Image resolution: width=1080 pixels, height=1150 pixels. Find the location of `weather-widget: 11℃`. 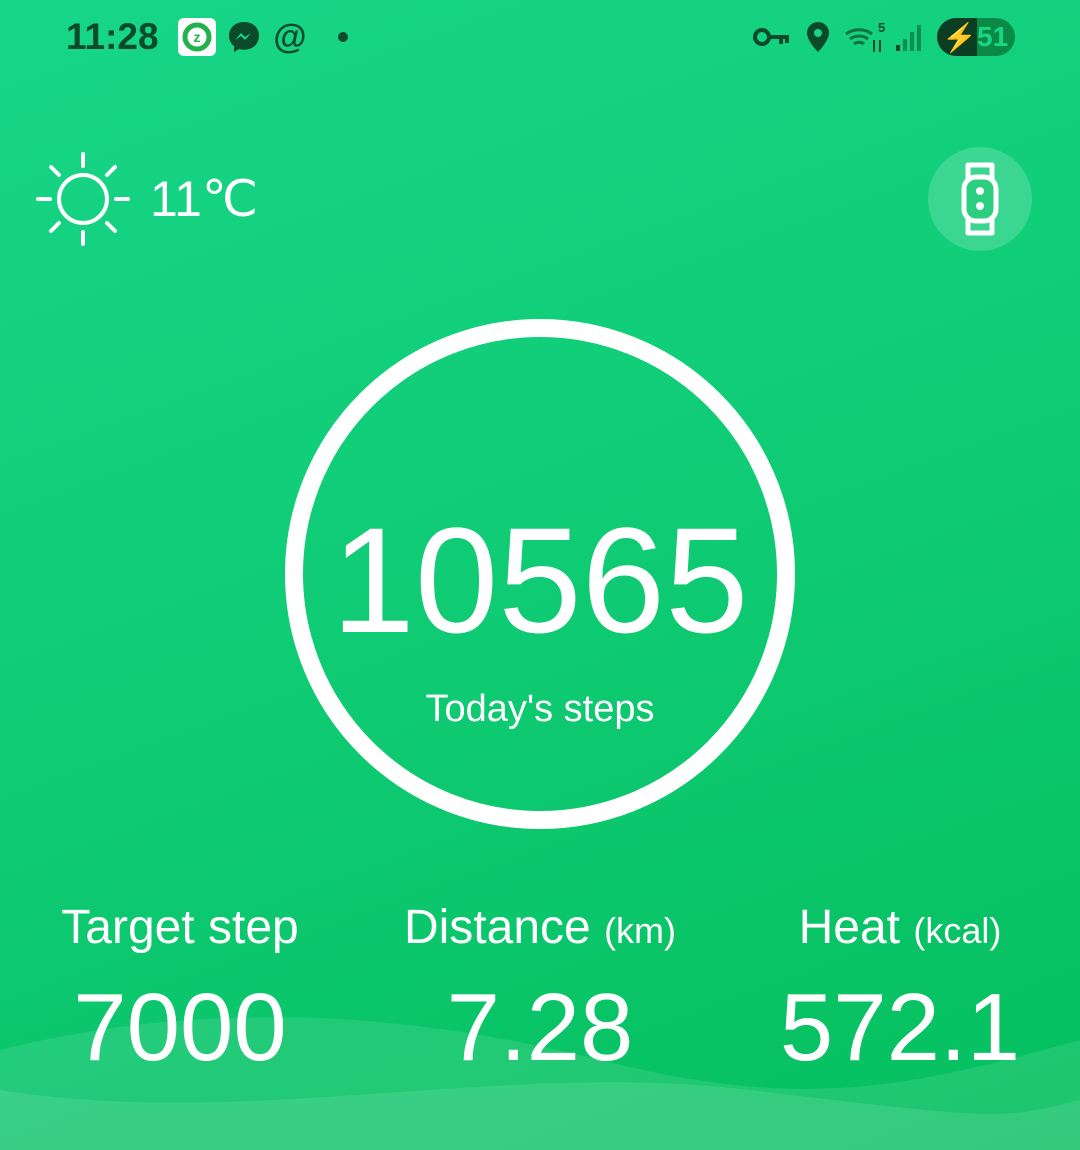

weather-widget: 11℃ is located at coordinates (146, 199).